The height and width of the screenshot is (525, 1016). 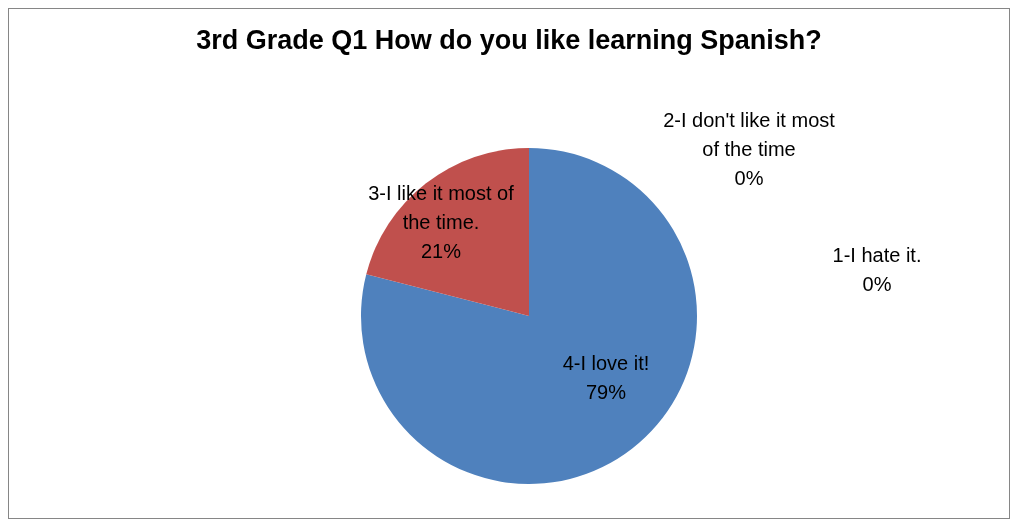 What do you see at coordinates (447, 232) in the screenshot?
I see `pie-slice` at bounding box center [447, 232].